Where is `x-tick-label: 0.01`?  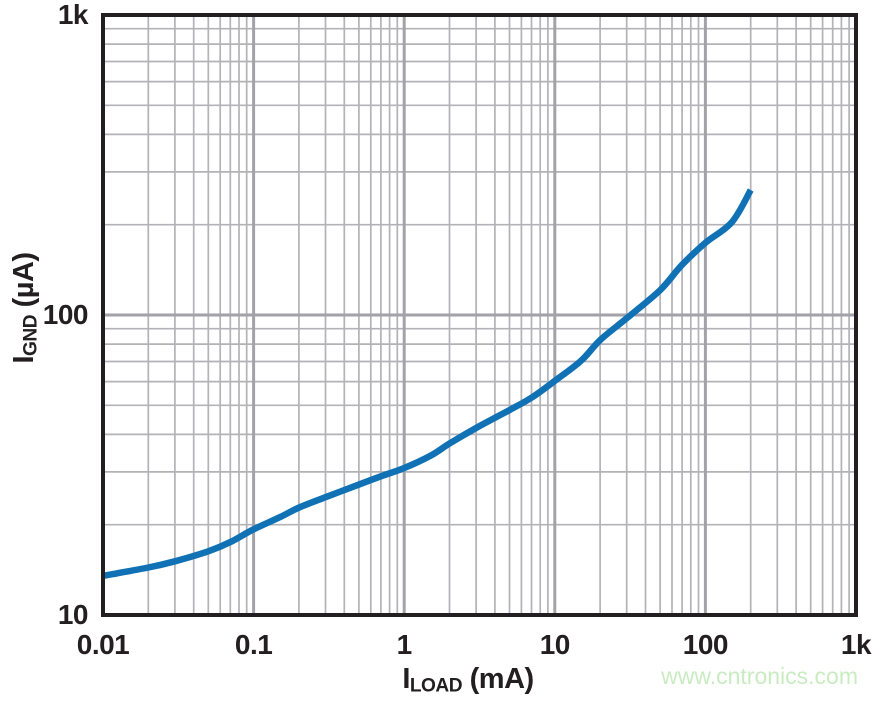
x-tick-label: 0.01 is located at coordinates (103, 644).